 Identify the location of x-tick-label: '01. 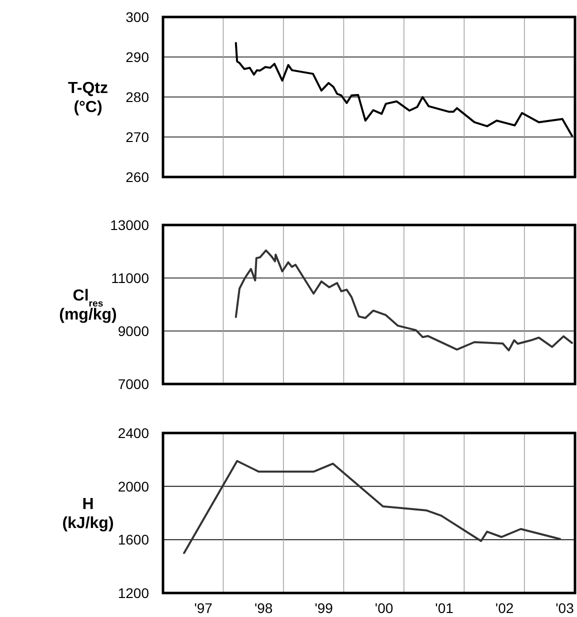
(444, 608).